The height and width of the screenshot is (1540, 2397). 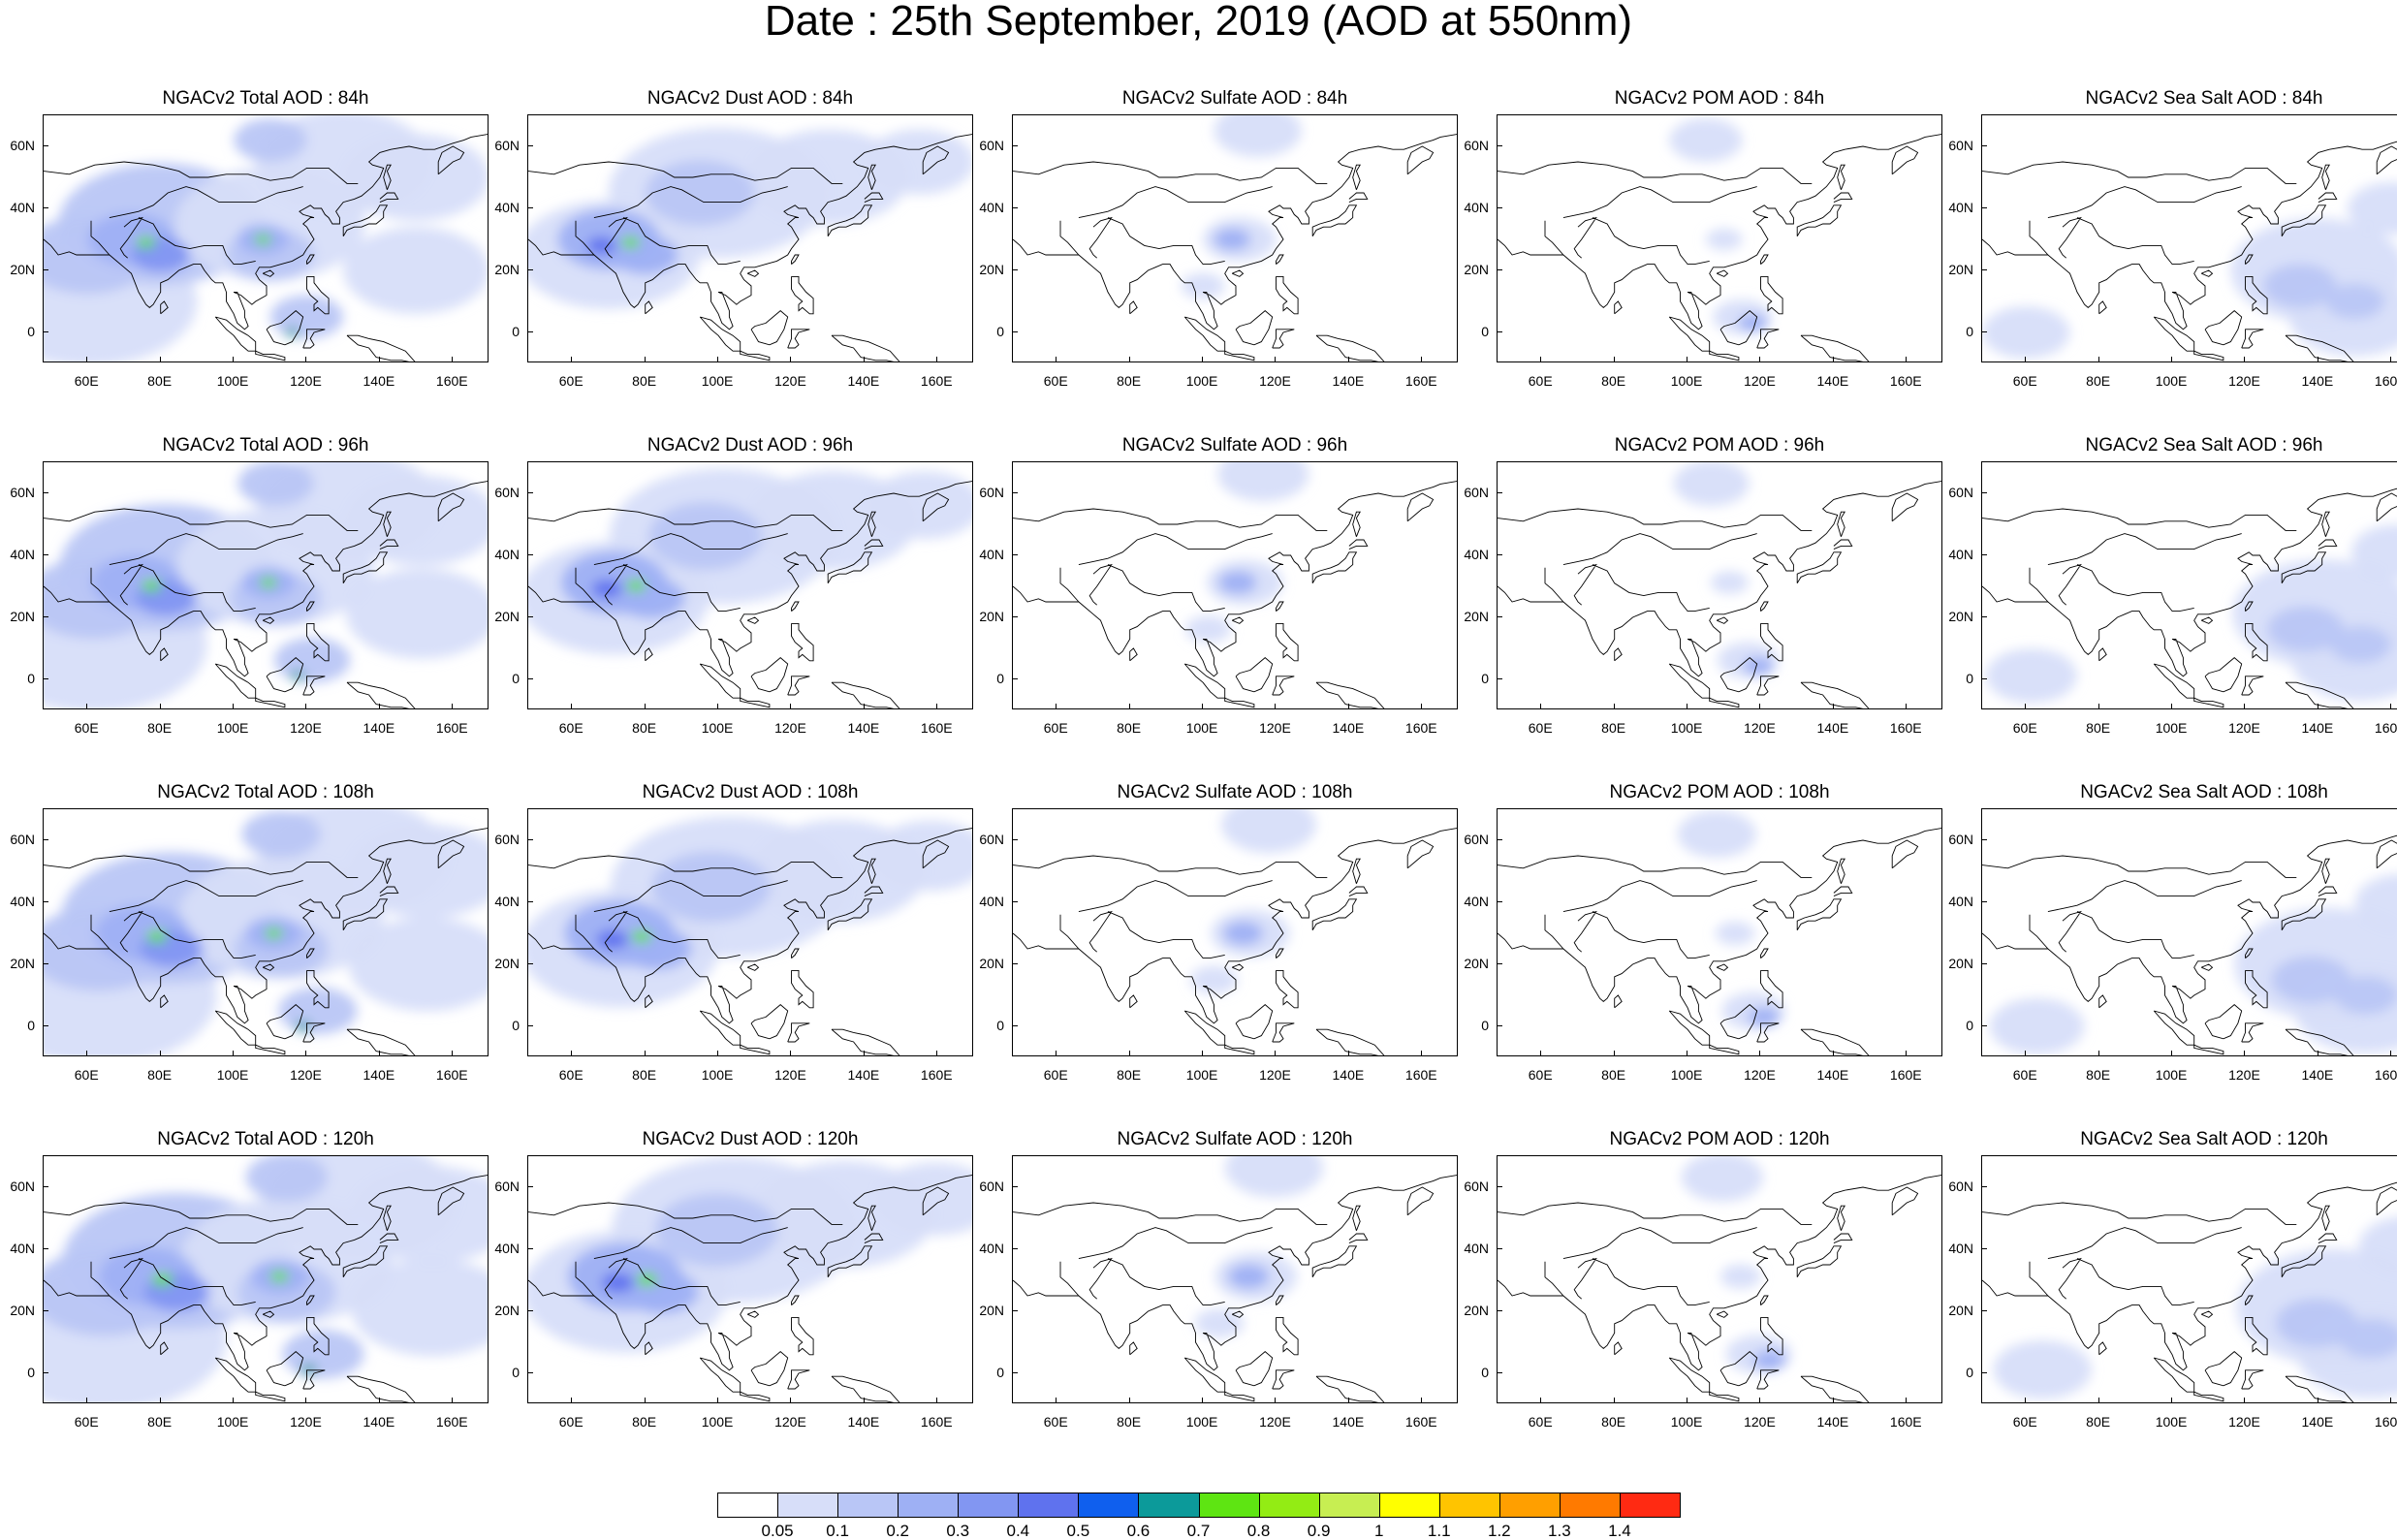 What do you see at coordinates (2204, 1139) in the screenshot?
I see `panel-title: NGACv2 Sea Salt AOD : 120h` at bounding box center [2204, 1139].